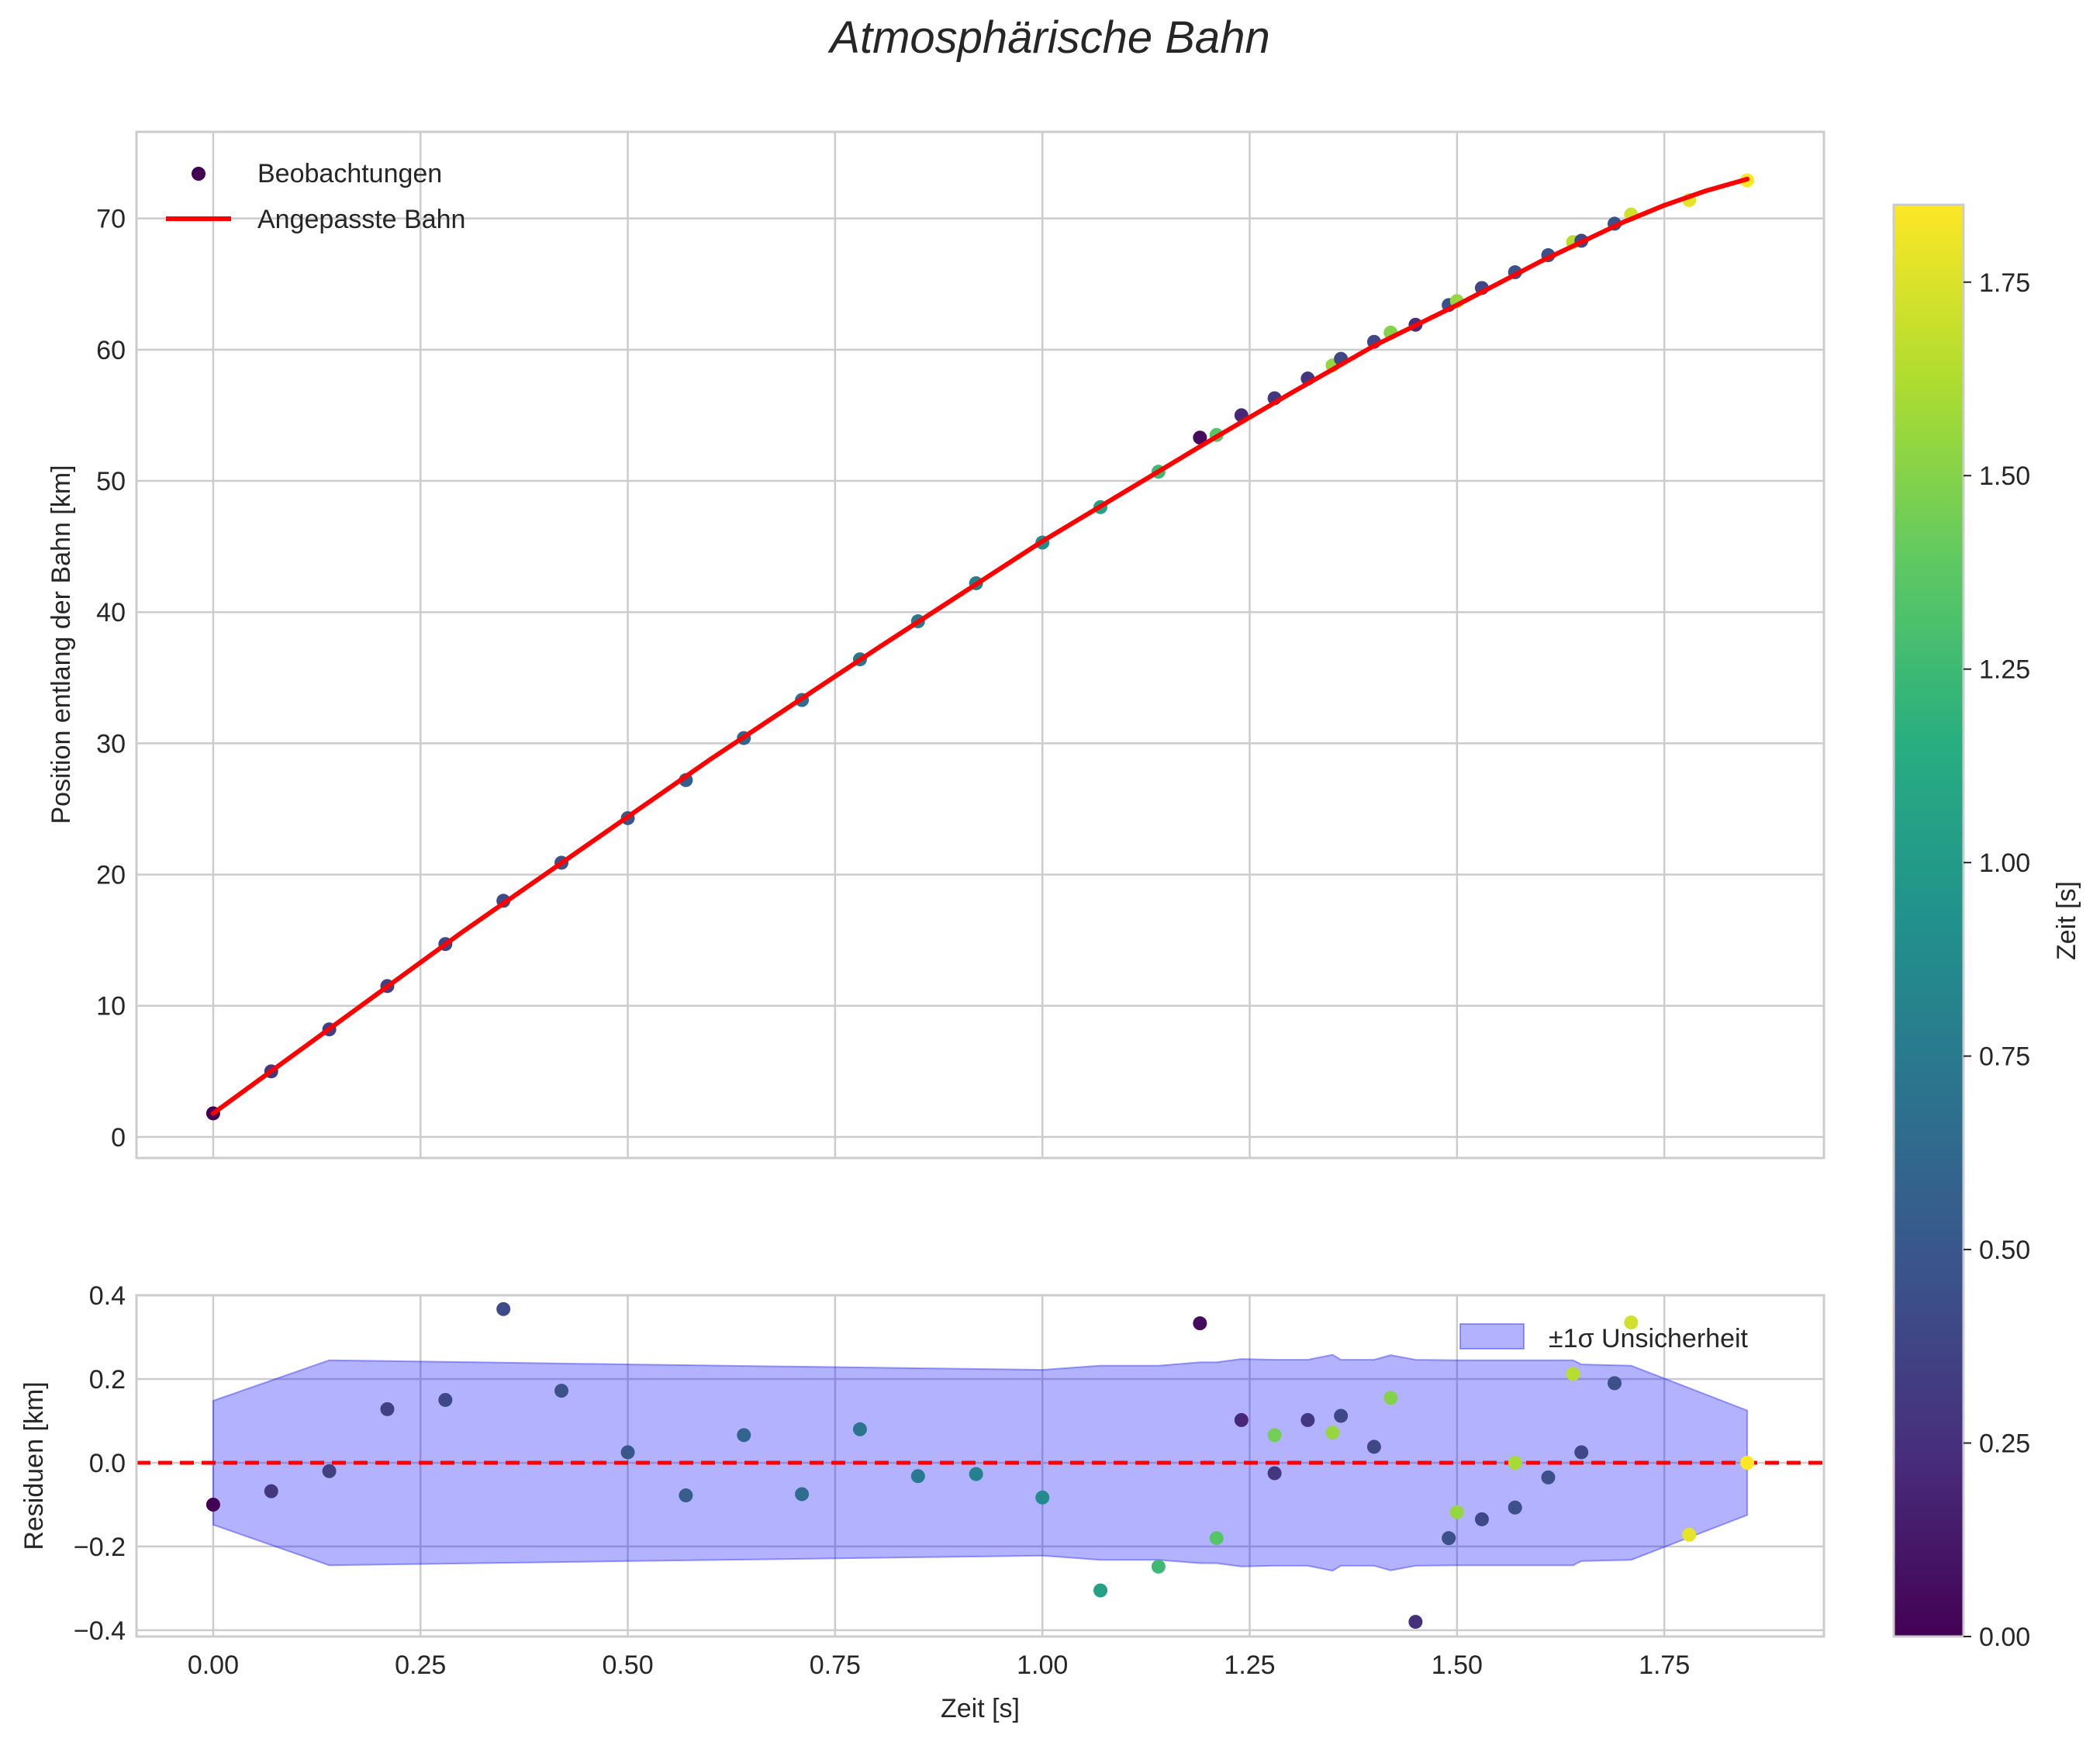 This screenshot has height=1742, width=2100. Describe the element at coordinates (107, 1296) in the screenshot. I see `bottom-ytick-label-4: 0.4` at that location.